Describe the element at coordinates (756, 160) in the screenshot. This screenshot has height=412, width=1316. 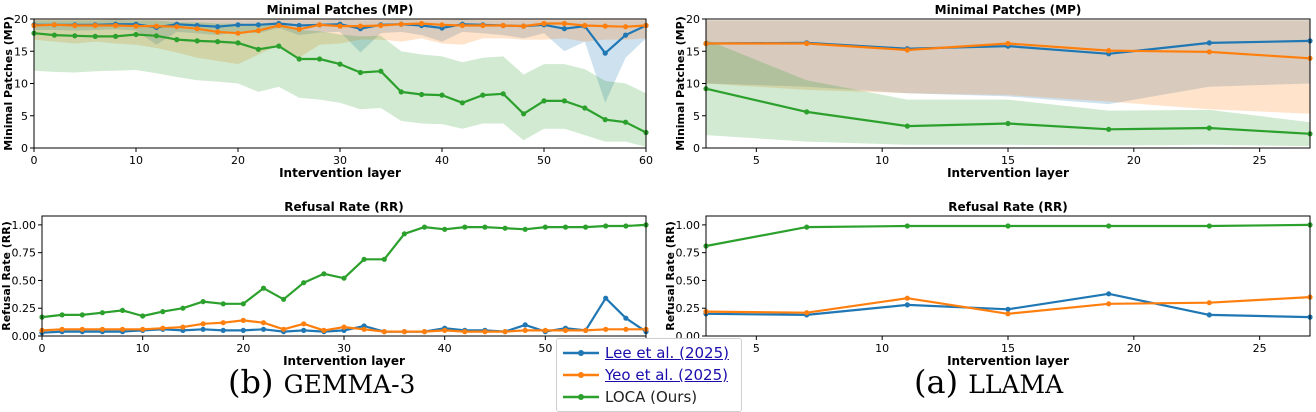
I see `x-tick-label: 5` at that location.